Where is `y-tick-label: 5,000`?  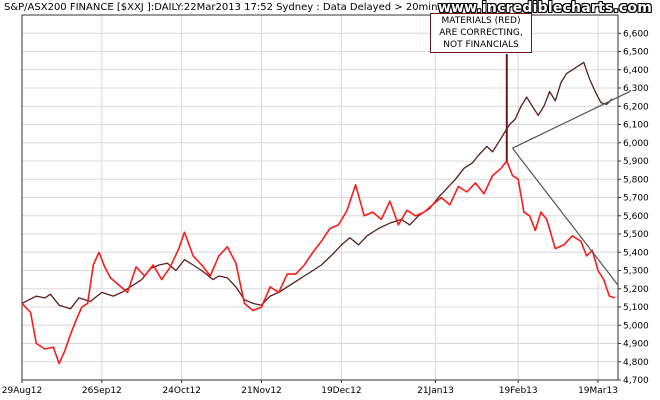
y-tick-label: 5,000 is located at coordinates (636, 326).